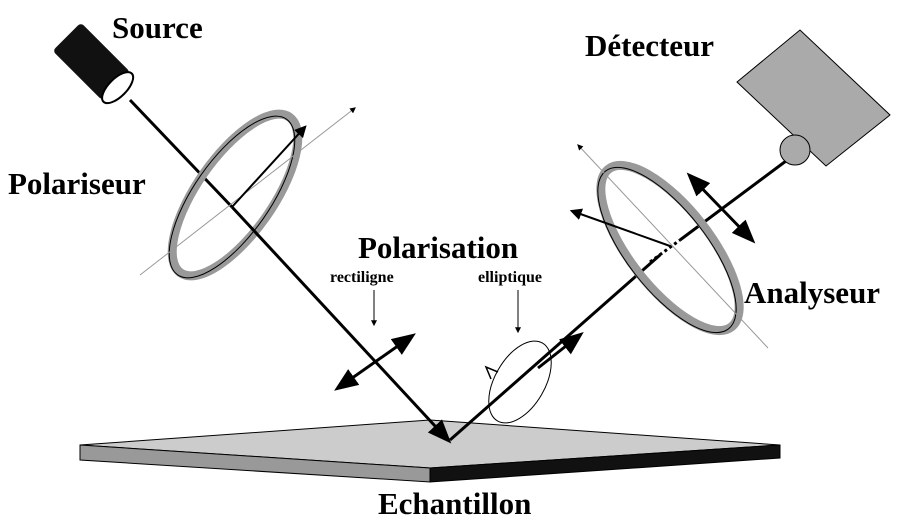 The image size is (917, 524). What do you see at coordinates (430, 451) in the screenshot?
I see `sample-plate` at bounding box center [430, 451].